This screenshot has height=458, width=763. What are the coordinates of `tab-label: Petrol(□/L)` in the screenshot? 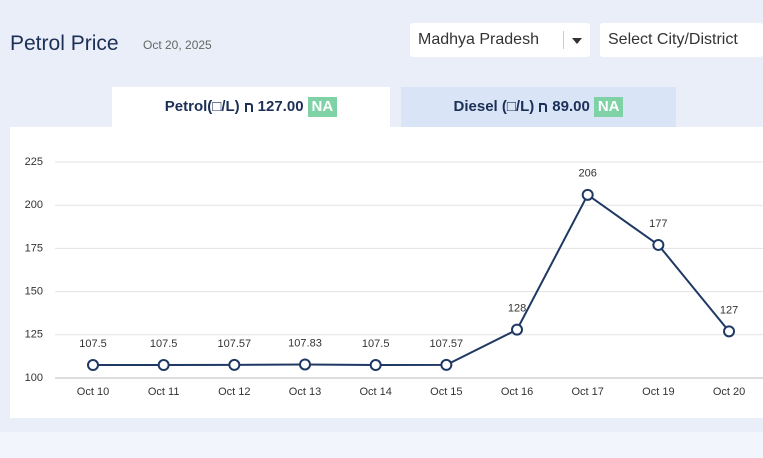 It's located at (202, 106).